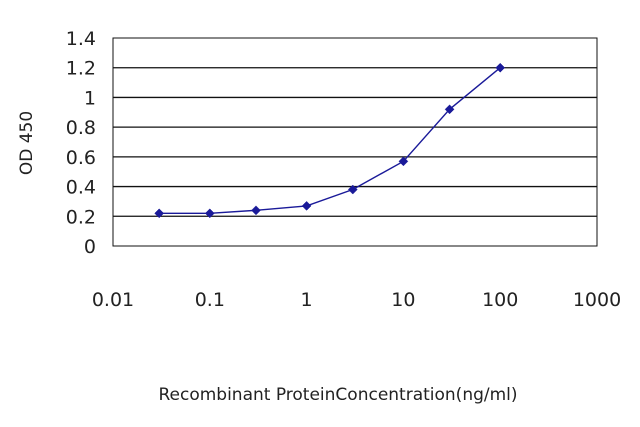 This screenshot has height=427, width=640. I want to click on y-axis-ticks: 0 0.2 0.4 0.6 0.8 1 1.2 1.4, so click(81, 143).